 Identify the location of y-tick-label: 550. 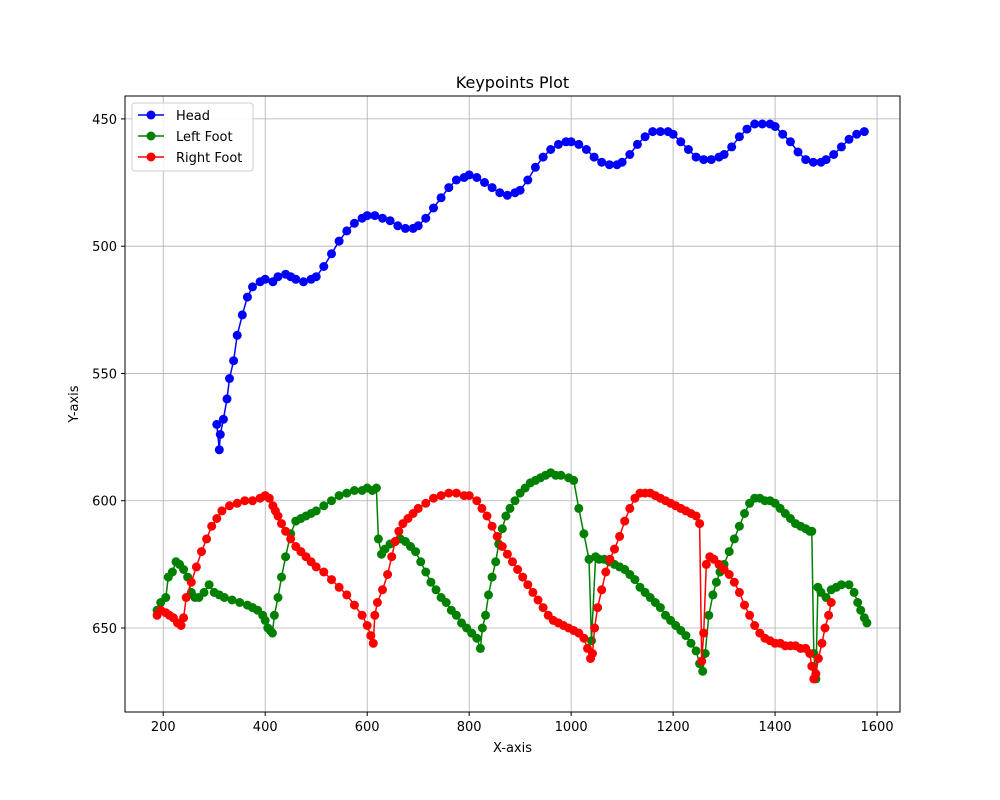
(104, 374).